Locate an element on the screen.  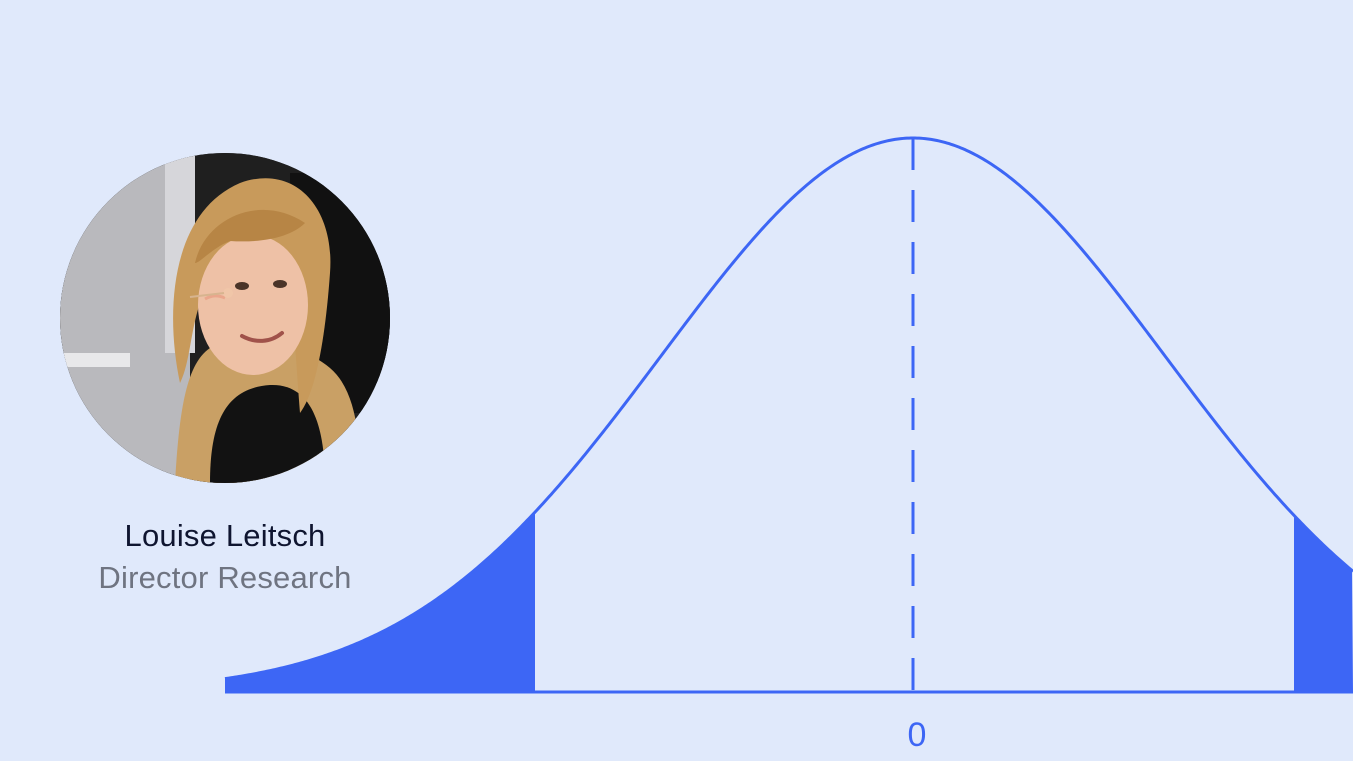
portrait-photo is located at coordinates (225, 318).